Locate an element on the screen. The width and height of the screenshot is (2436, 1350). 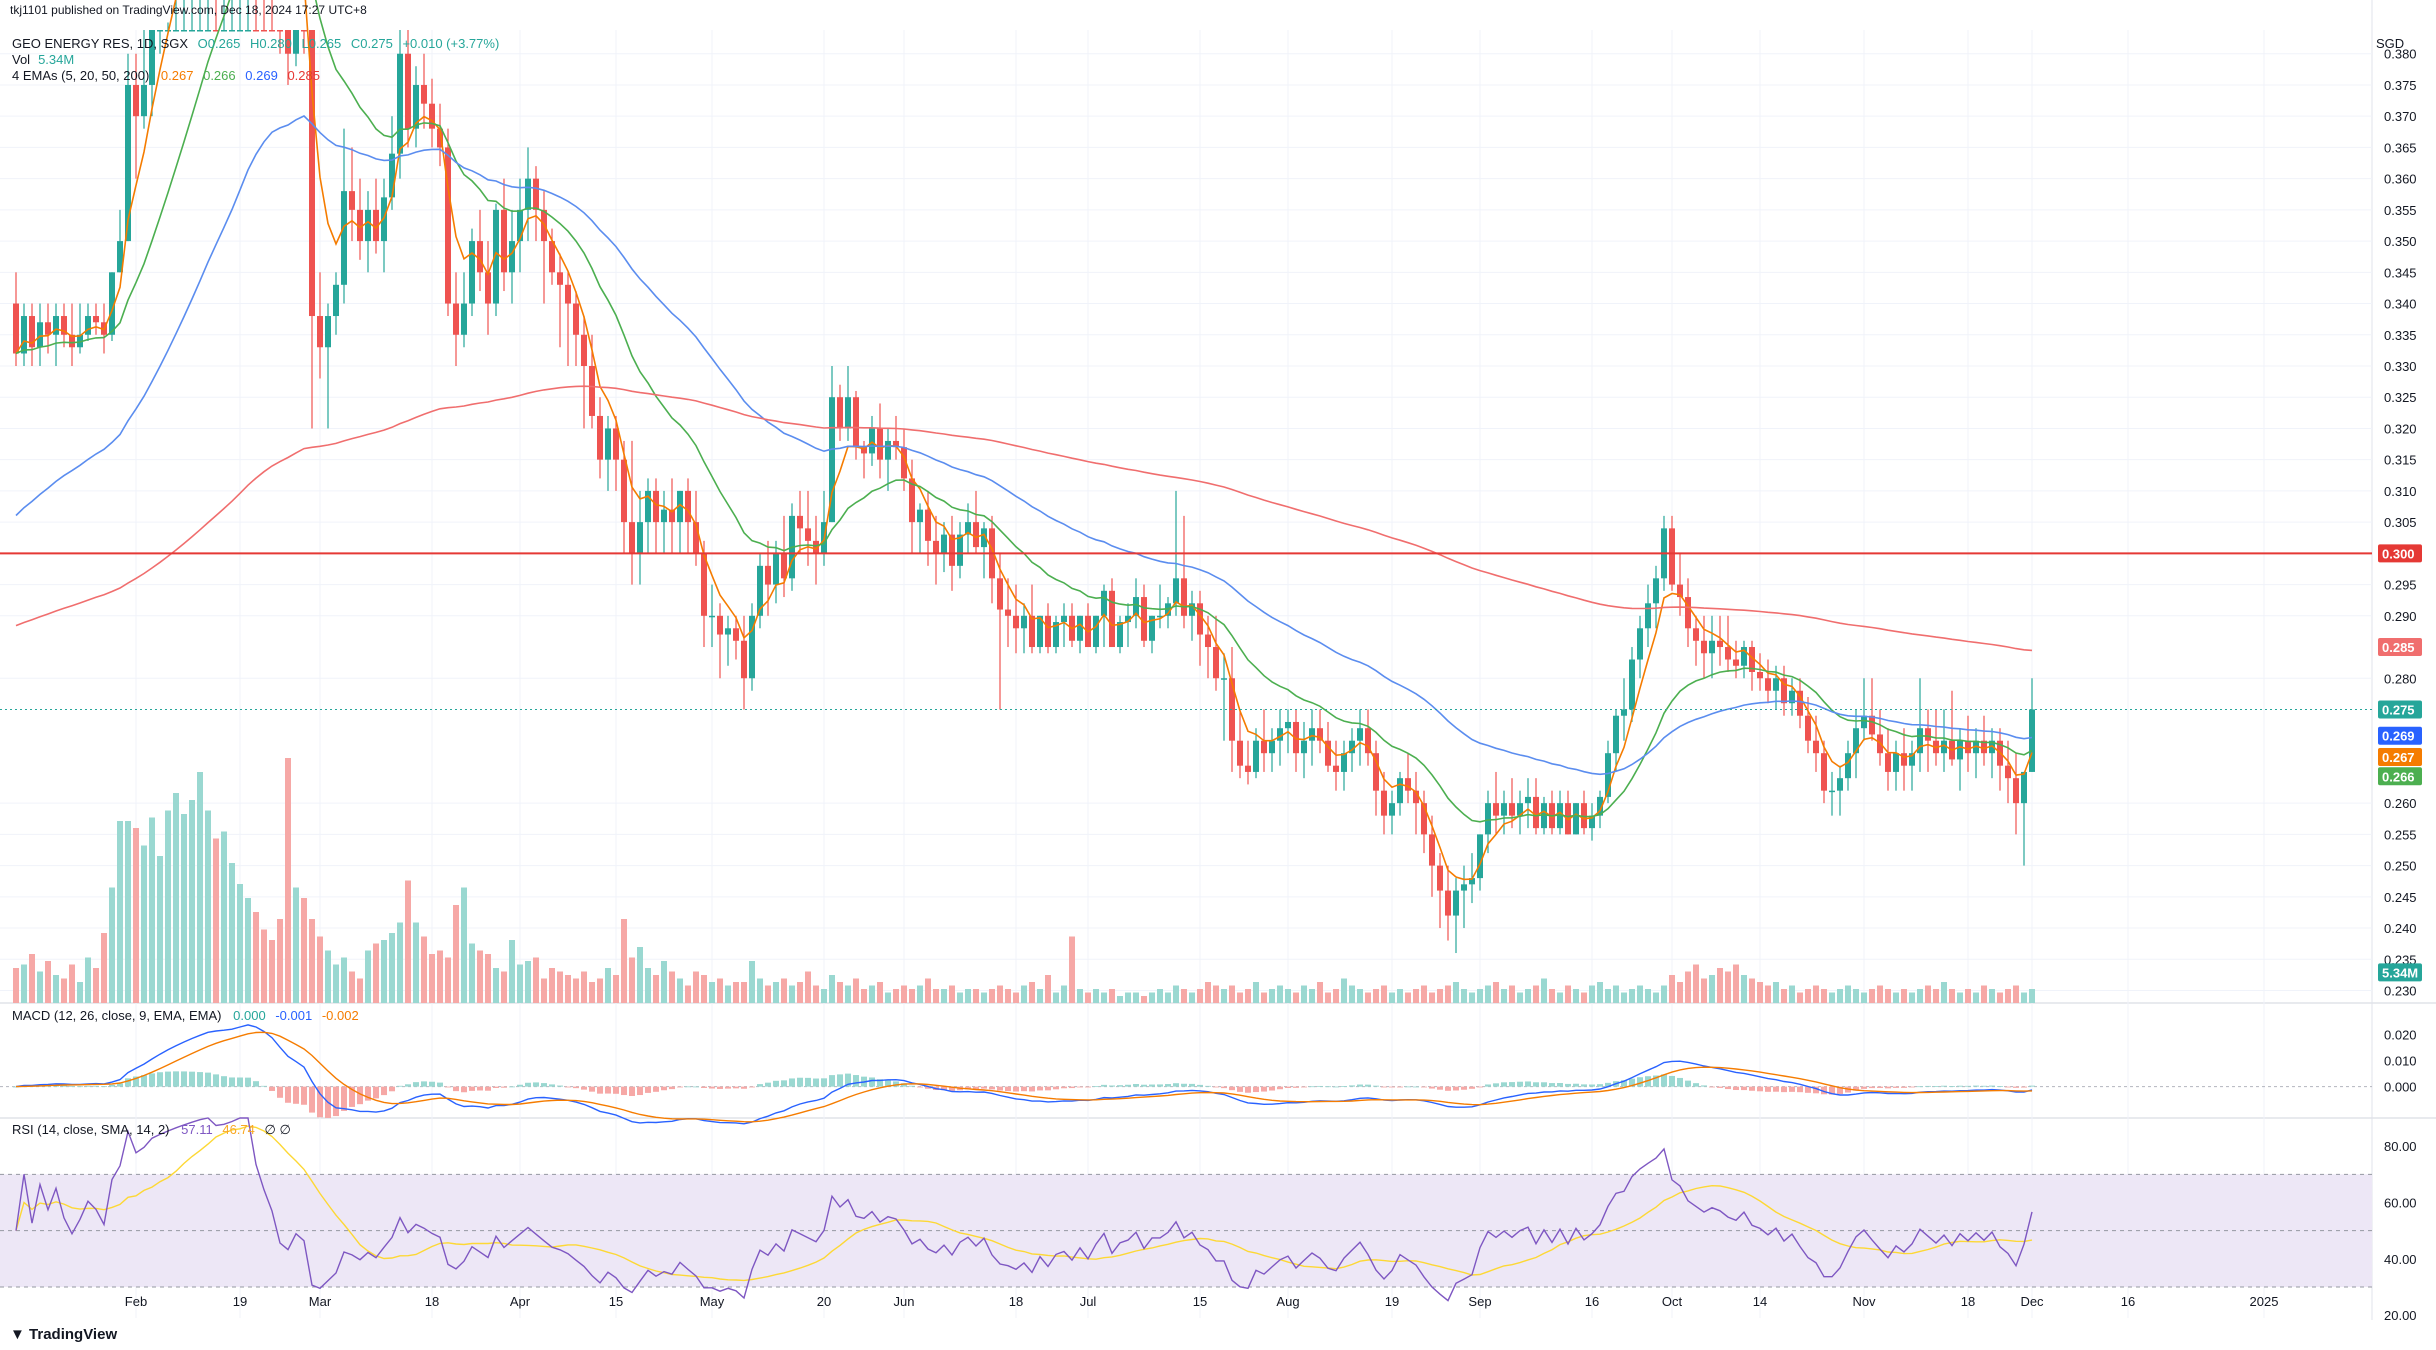
price-label-box is located at coordinates (2400, 735).